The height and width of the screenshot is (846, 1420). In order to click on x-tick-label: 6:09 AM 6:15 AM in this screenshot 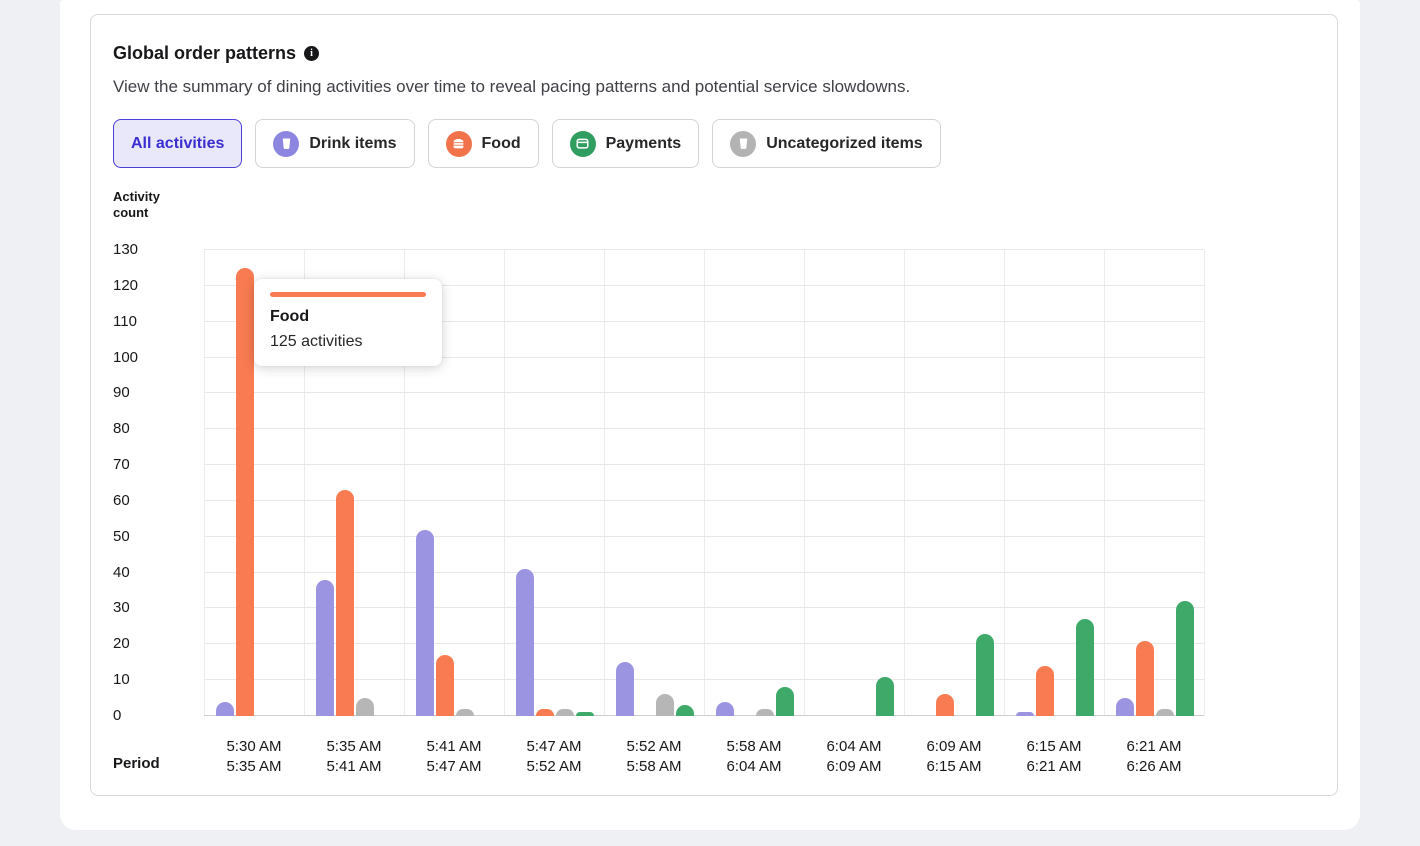, I will do `click(954, 757)`.